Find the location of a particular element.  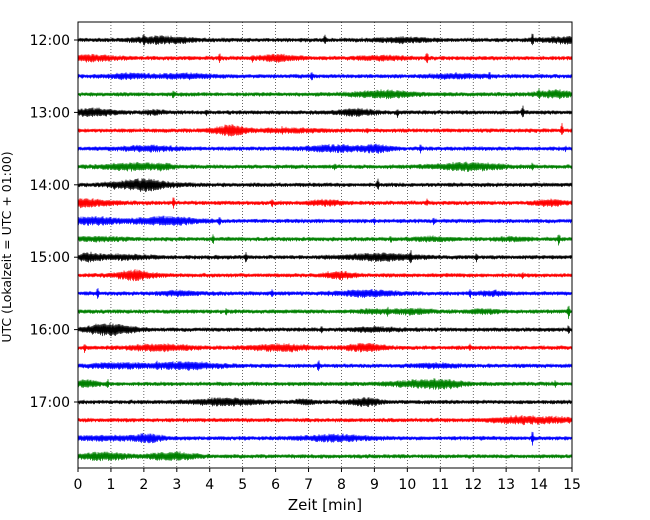

y-tick-label: 15:00 is located at coordinates (50, 258).